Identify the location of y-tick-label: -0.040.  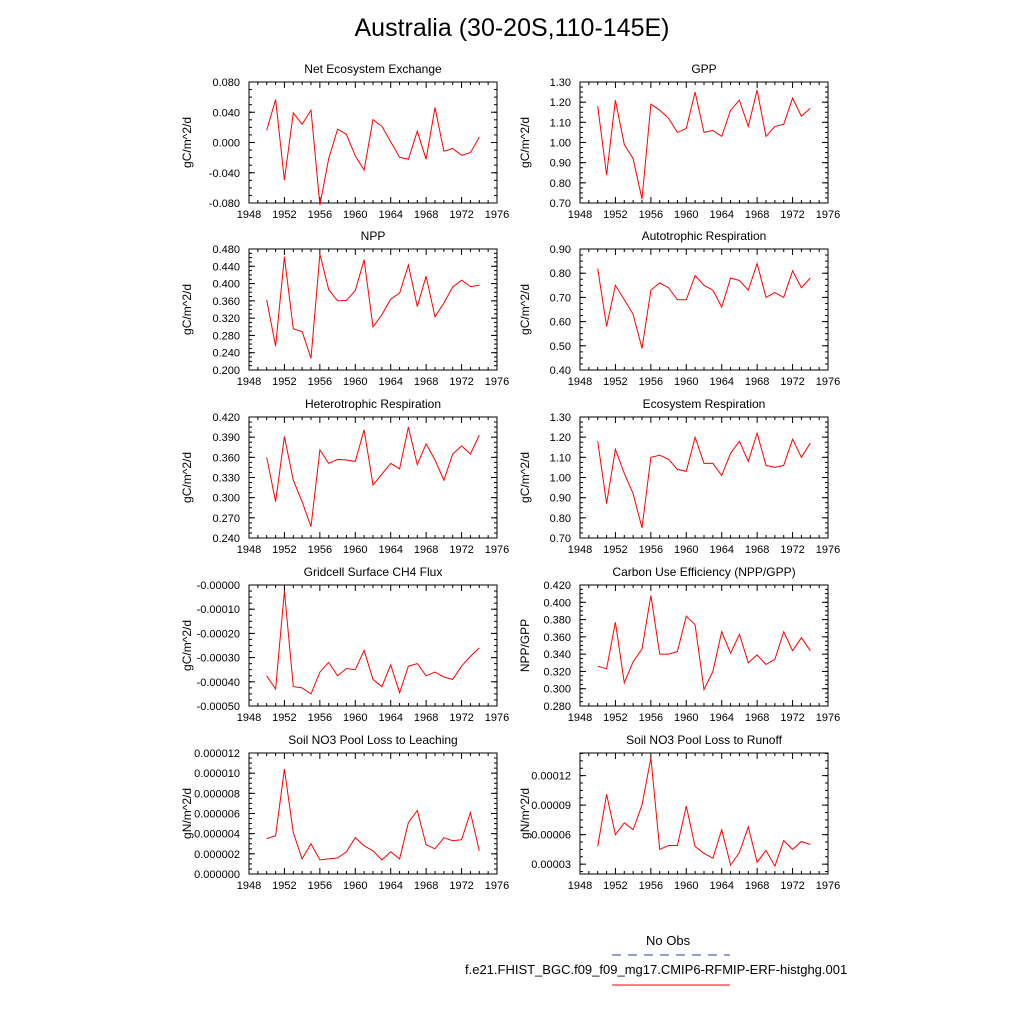
(224, 174).